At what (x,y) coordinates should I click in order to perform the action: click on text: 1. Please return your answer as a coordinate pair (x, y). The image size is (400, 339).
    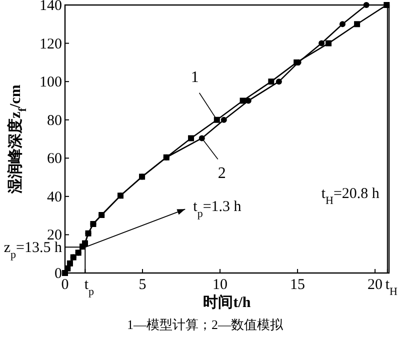
    Looking at the image, I should click on (194, 77).